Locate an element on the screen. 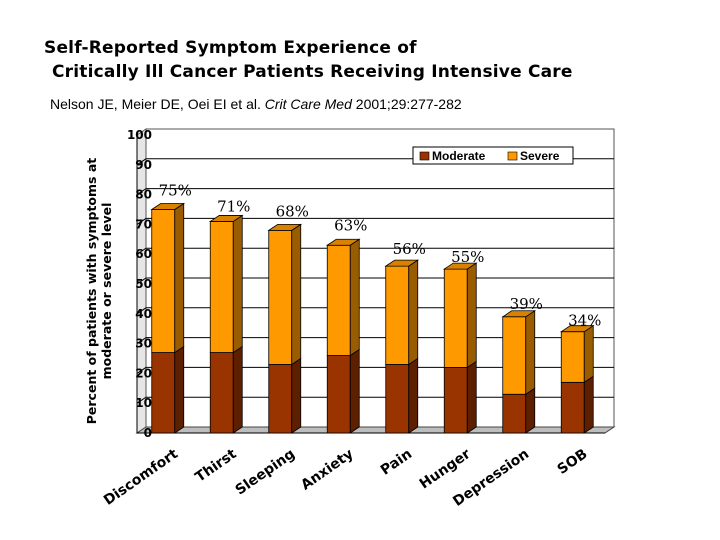 The height and width of the screenshot is (540, 720). y-tick-label: 70 is located at coordinates (143, 224).